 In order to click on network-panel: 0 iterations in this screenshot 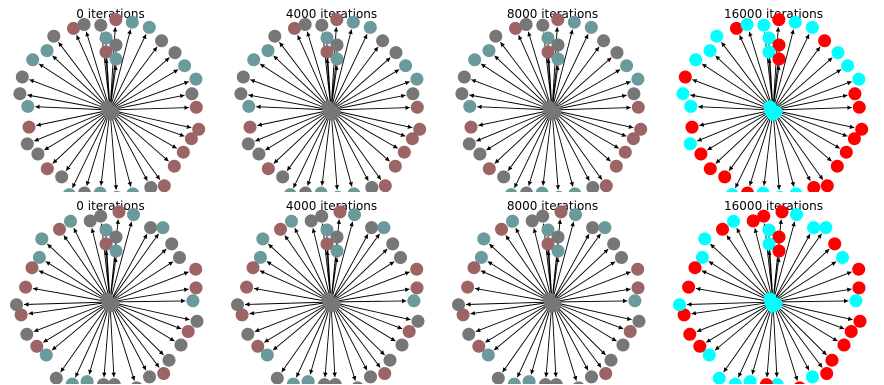, I will do `click(110, 96)`.